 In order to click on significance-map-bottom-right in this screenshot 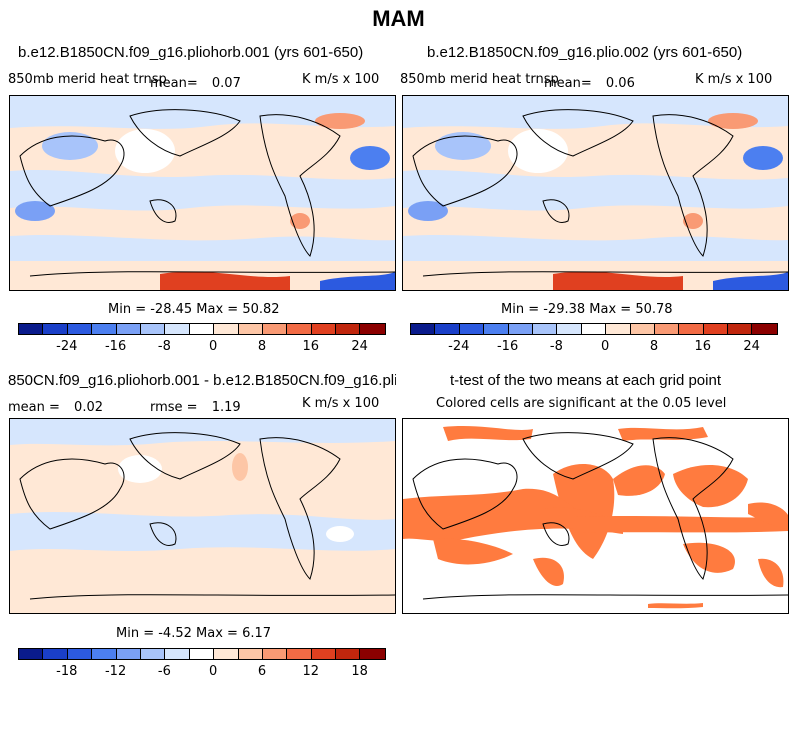, I will do `click(595, 516)`.